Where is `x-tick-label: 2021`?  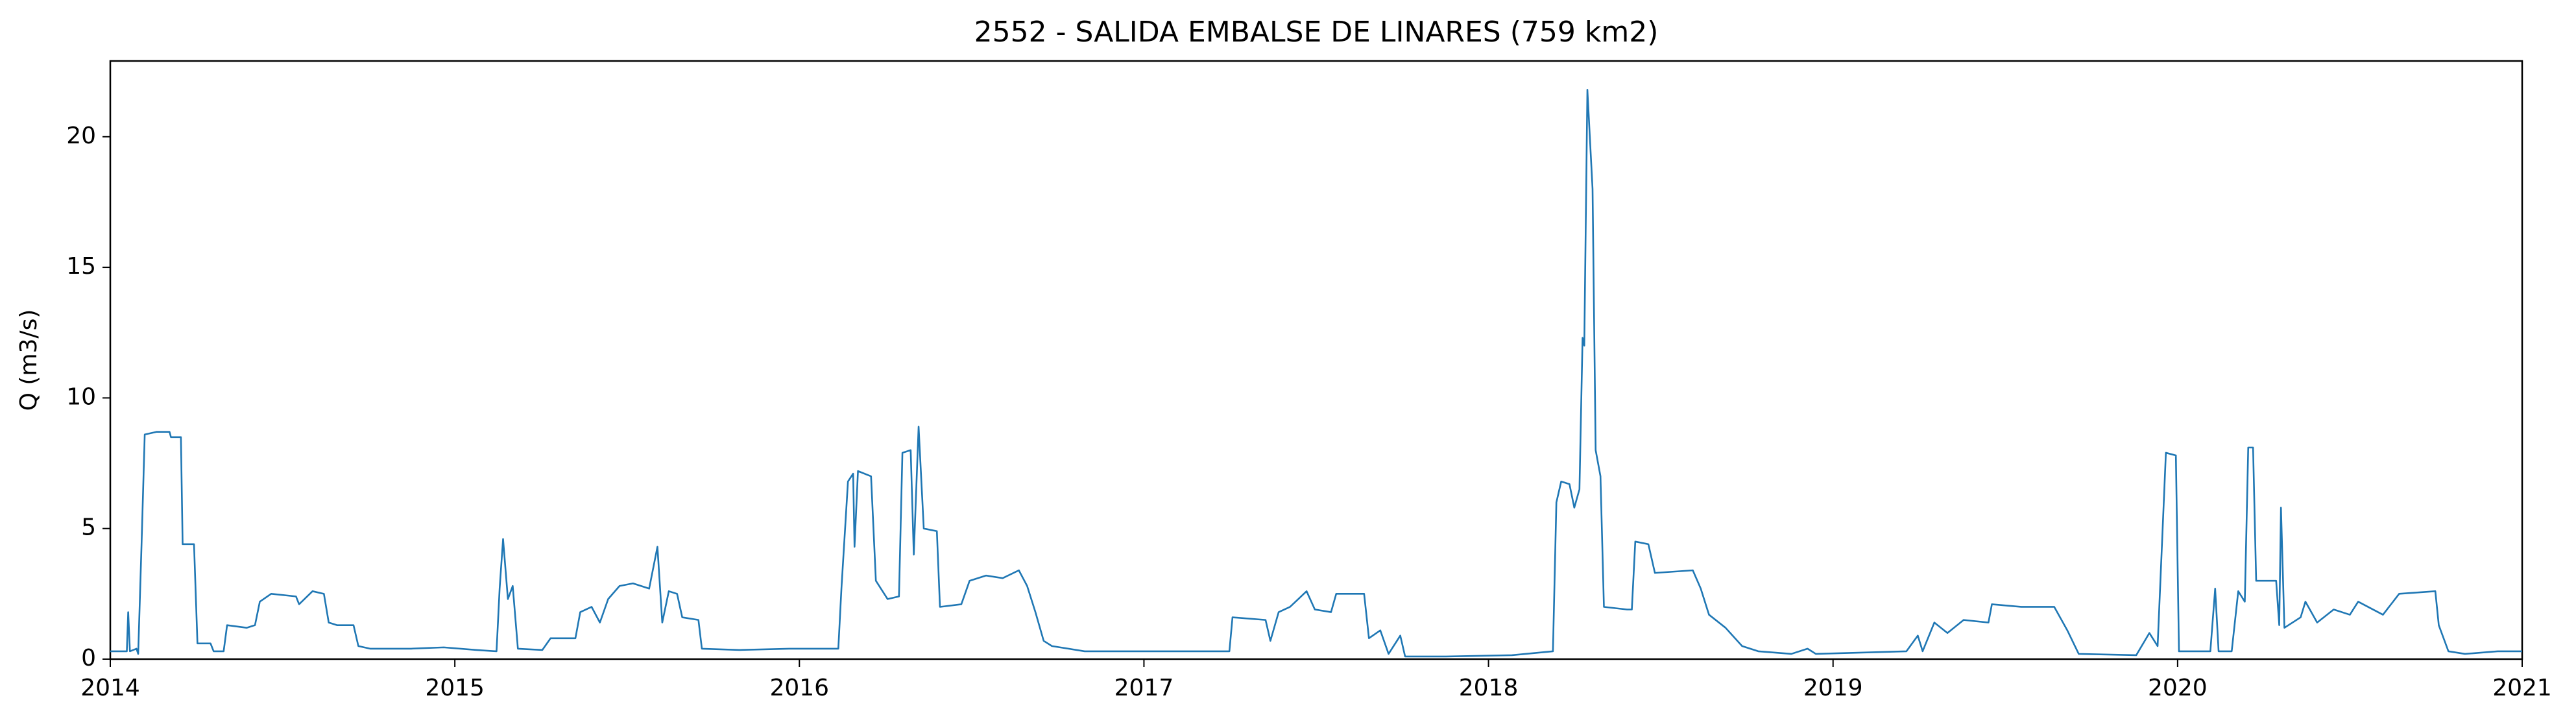
x-tick-label: 2021 is located at coordinates (2522, 688).